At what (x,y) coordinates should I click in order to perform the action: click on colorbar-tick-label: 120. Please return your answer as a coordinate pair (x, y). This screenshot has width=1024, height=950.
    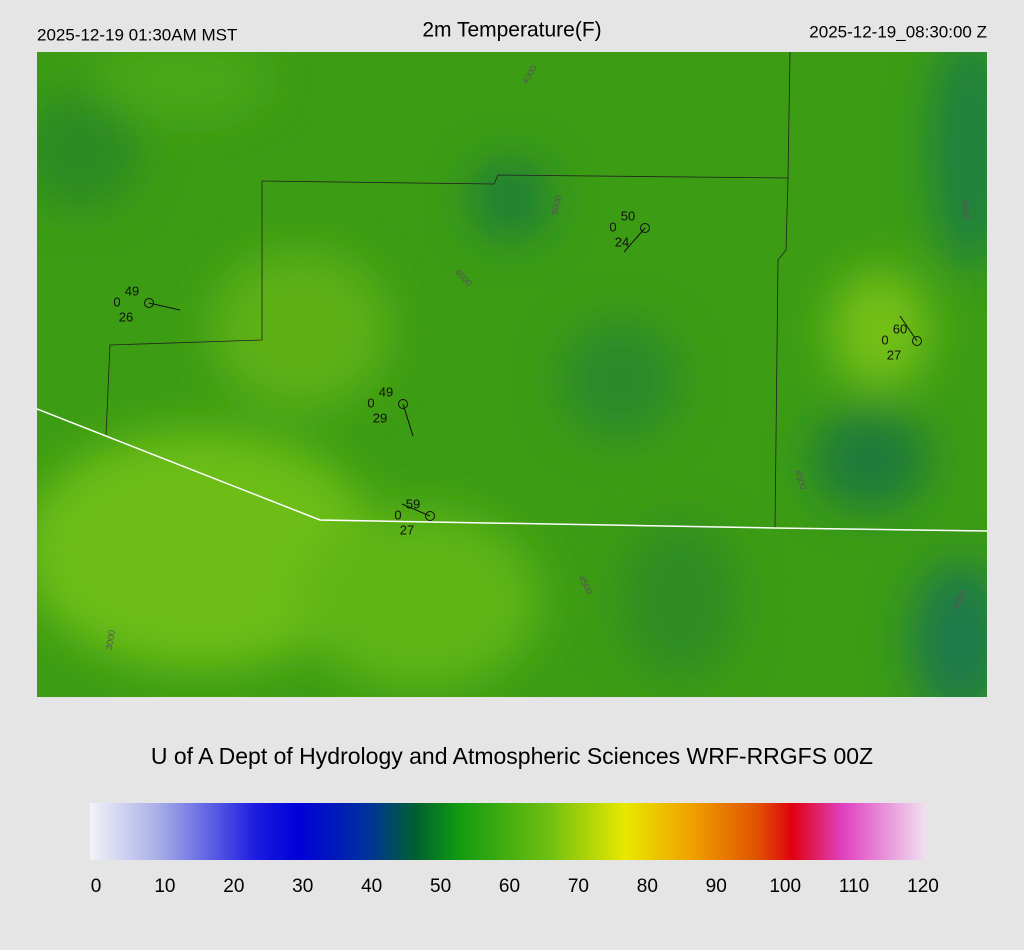
    Looking at the image, I should click on (923, 886).